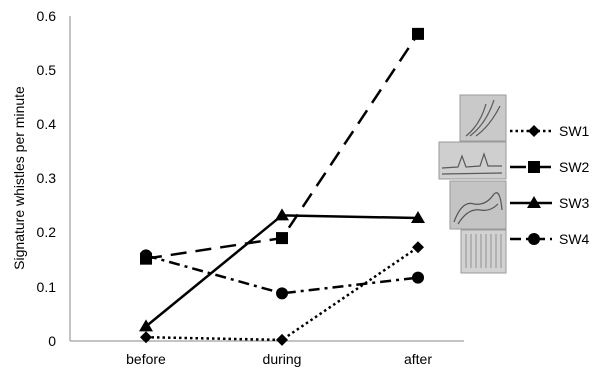  I want to click on spectrogram-sw4-image, so click(483, 251).